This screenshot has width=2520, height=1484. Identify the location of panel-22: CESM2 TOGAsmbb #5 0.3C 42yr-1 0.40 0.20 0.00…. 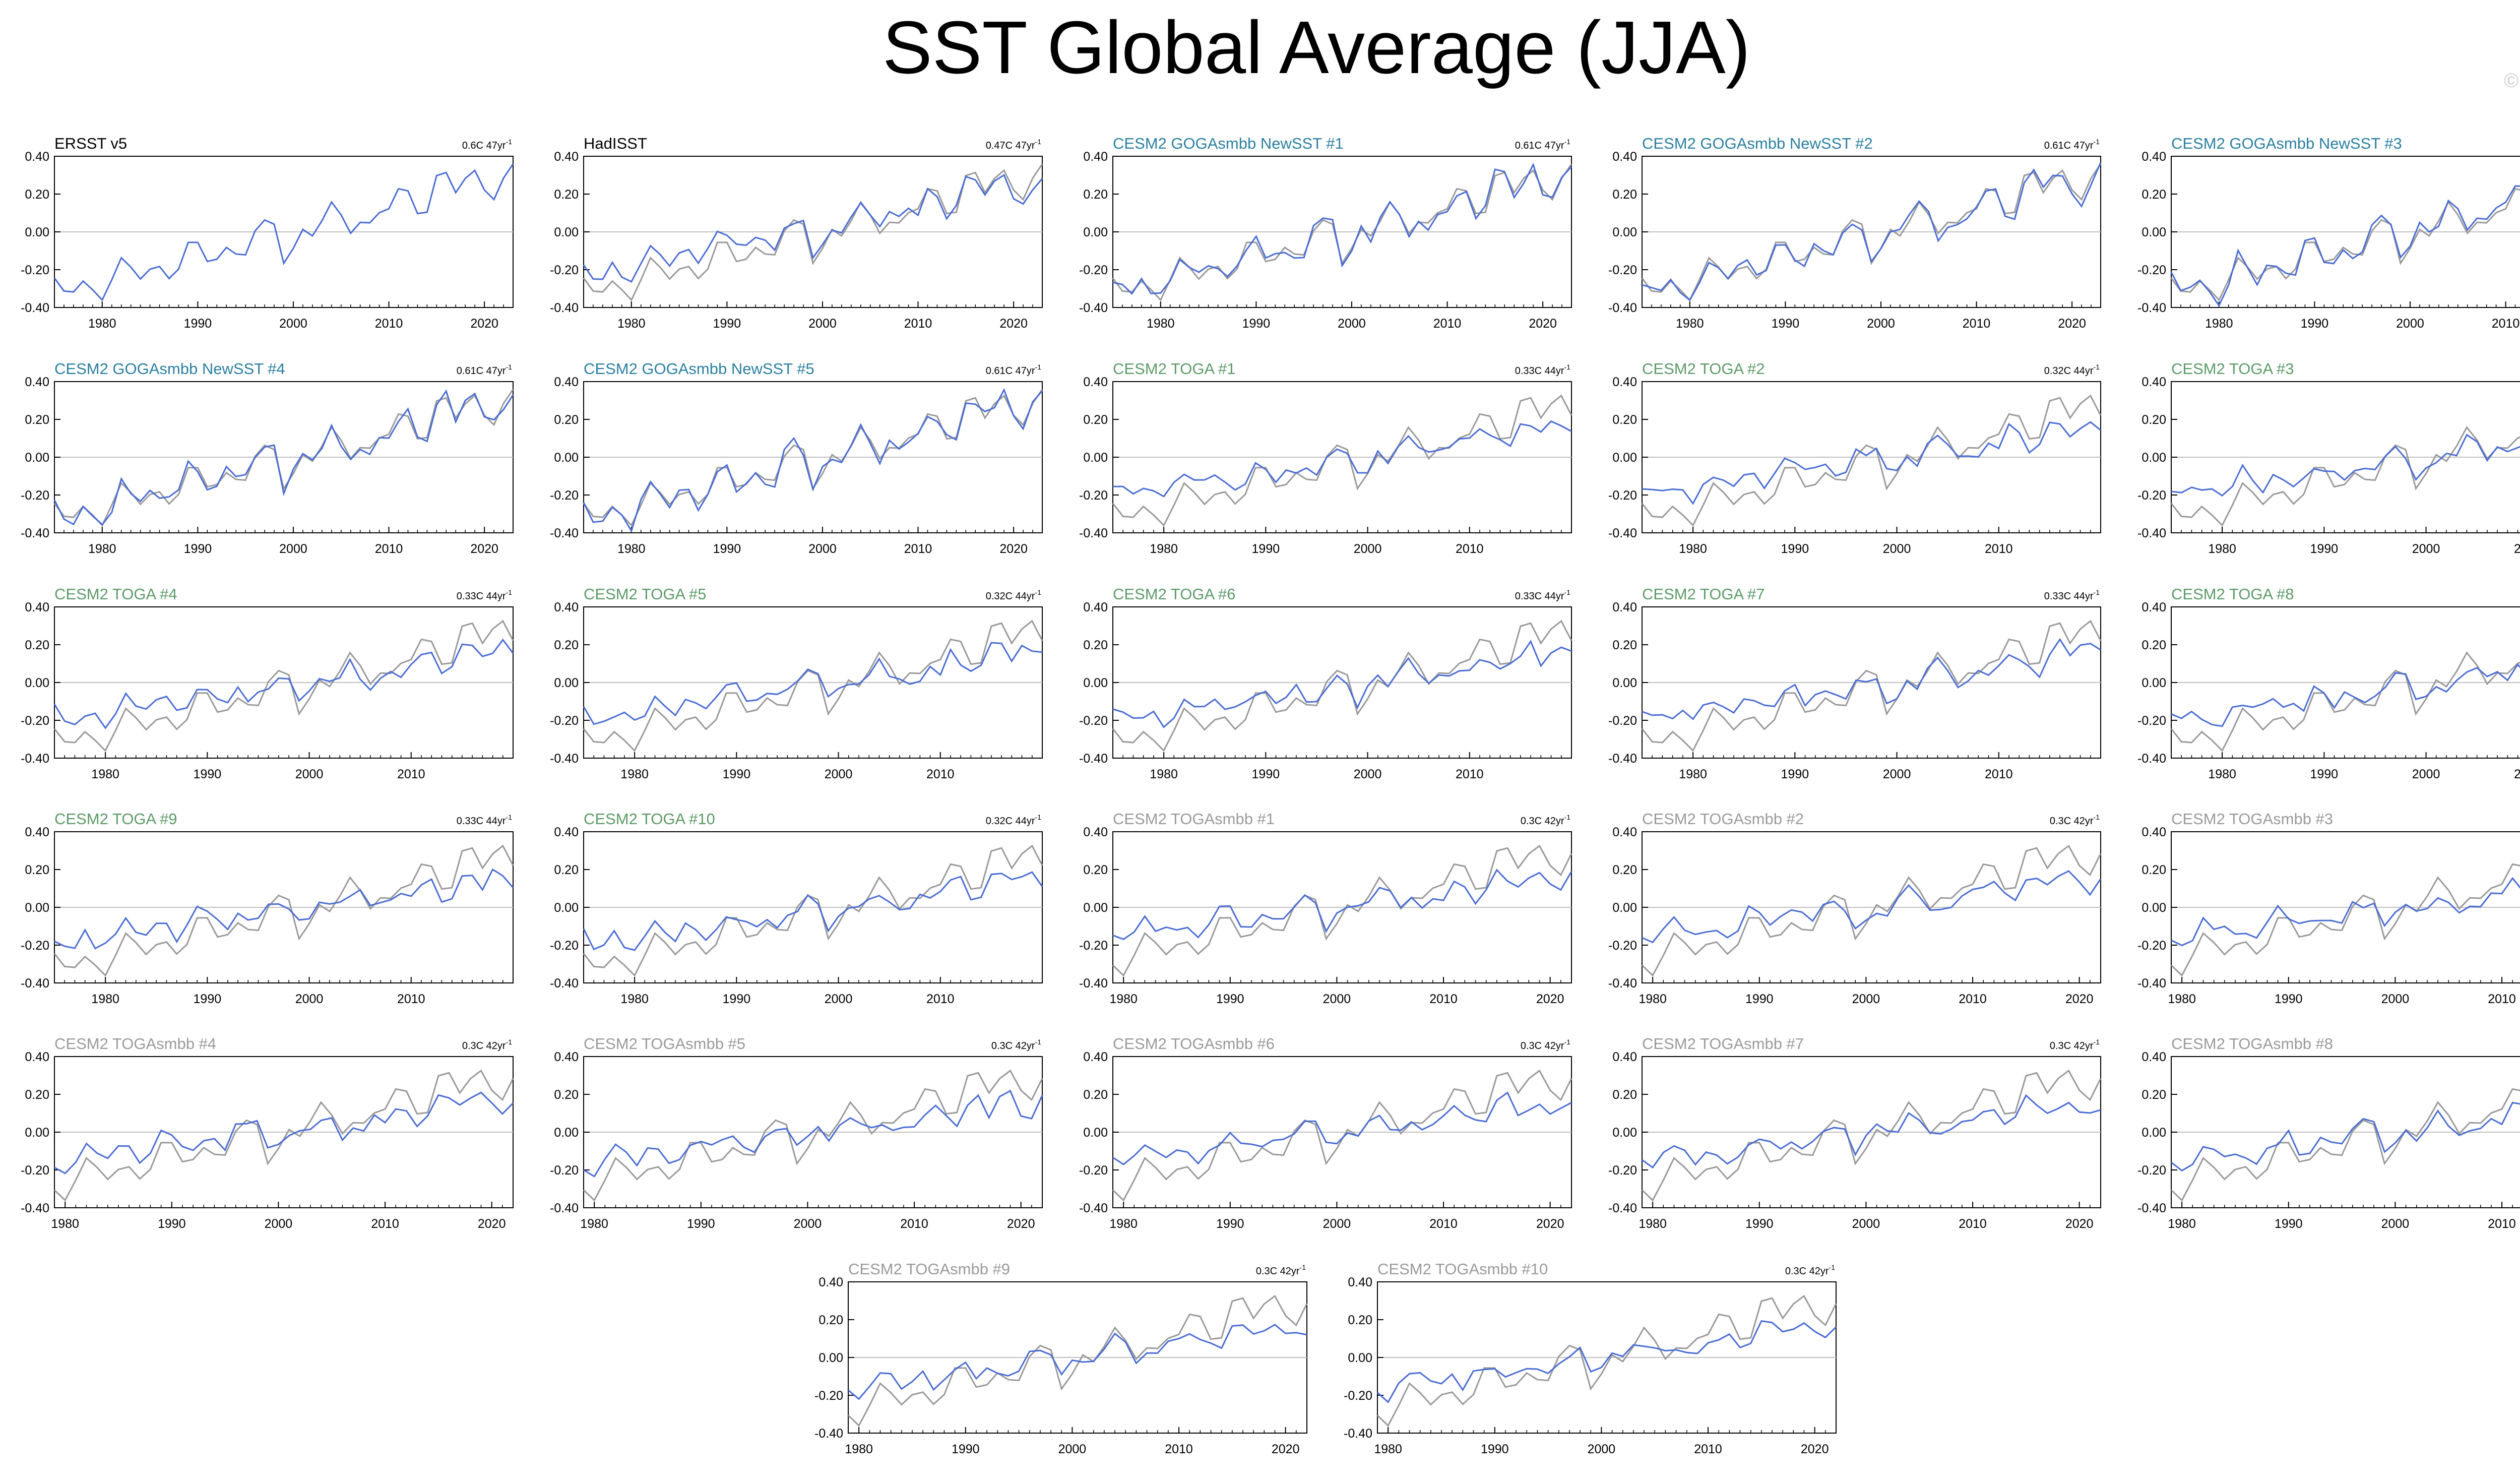
(796, 1133).